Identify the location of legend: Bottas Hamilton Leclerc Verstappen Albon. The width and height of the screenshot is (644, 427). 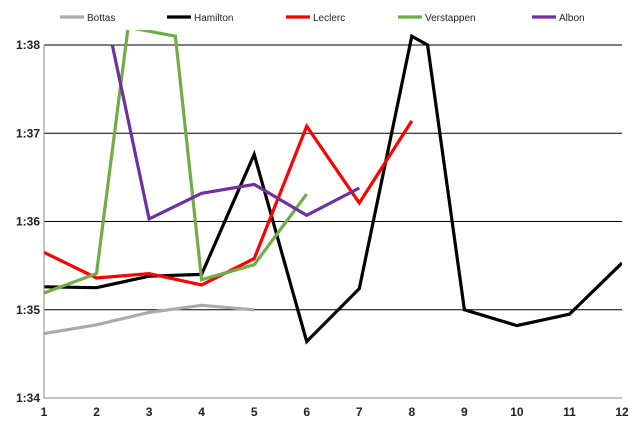
(322, 18).